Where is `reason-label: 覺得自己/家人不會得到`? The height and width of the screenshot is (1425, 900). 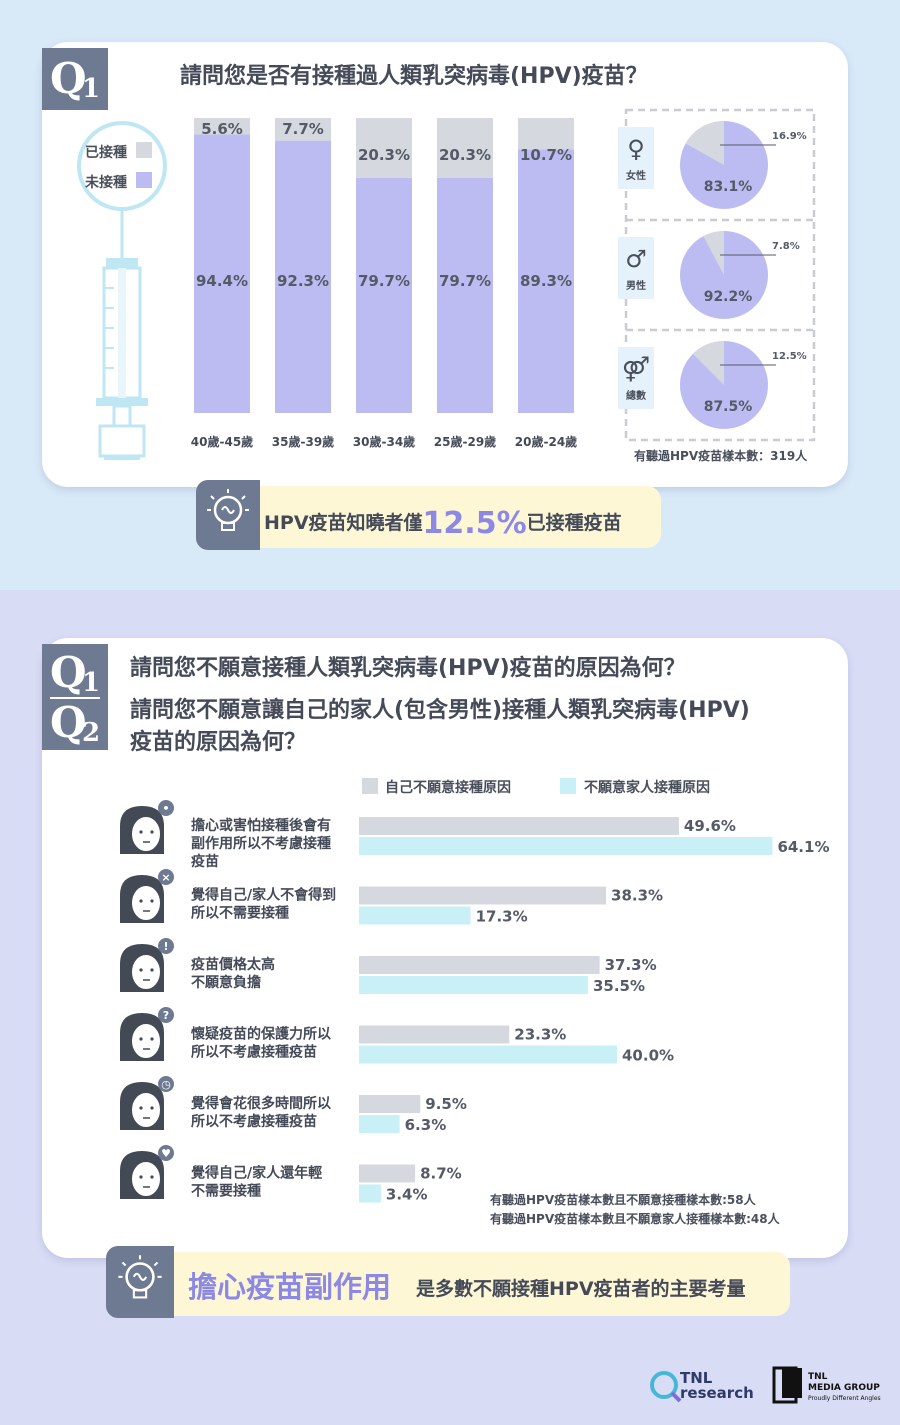
reason-label: 覺得自己/家人不會得到 is located at coordinates (263, 895).